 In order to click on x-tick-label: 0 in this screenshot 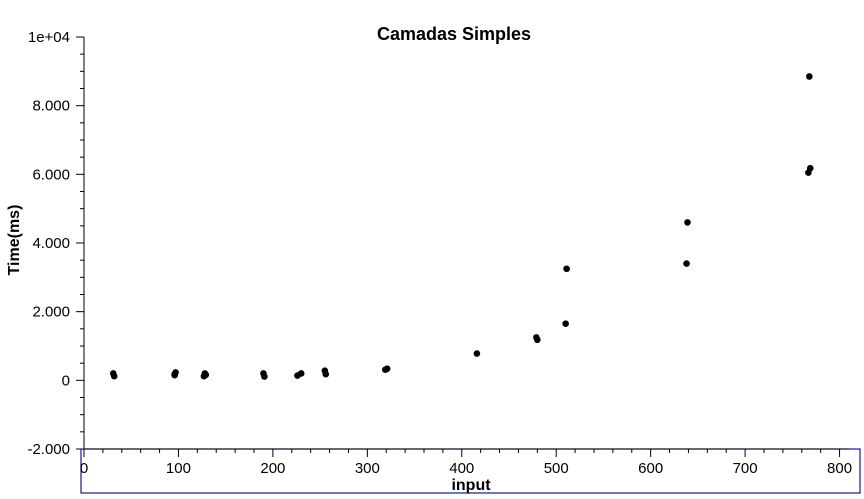, I will do `click(84, 468)`.